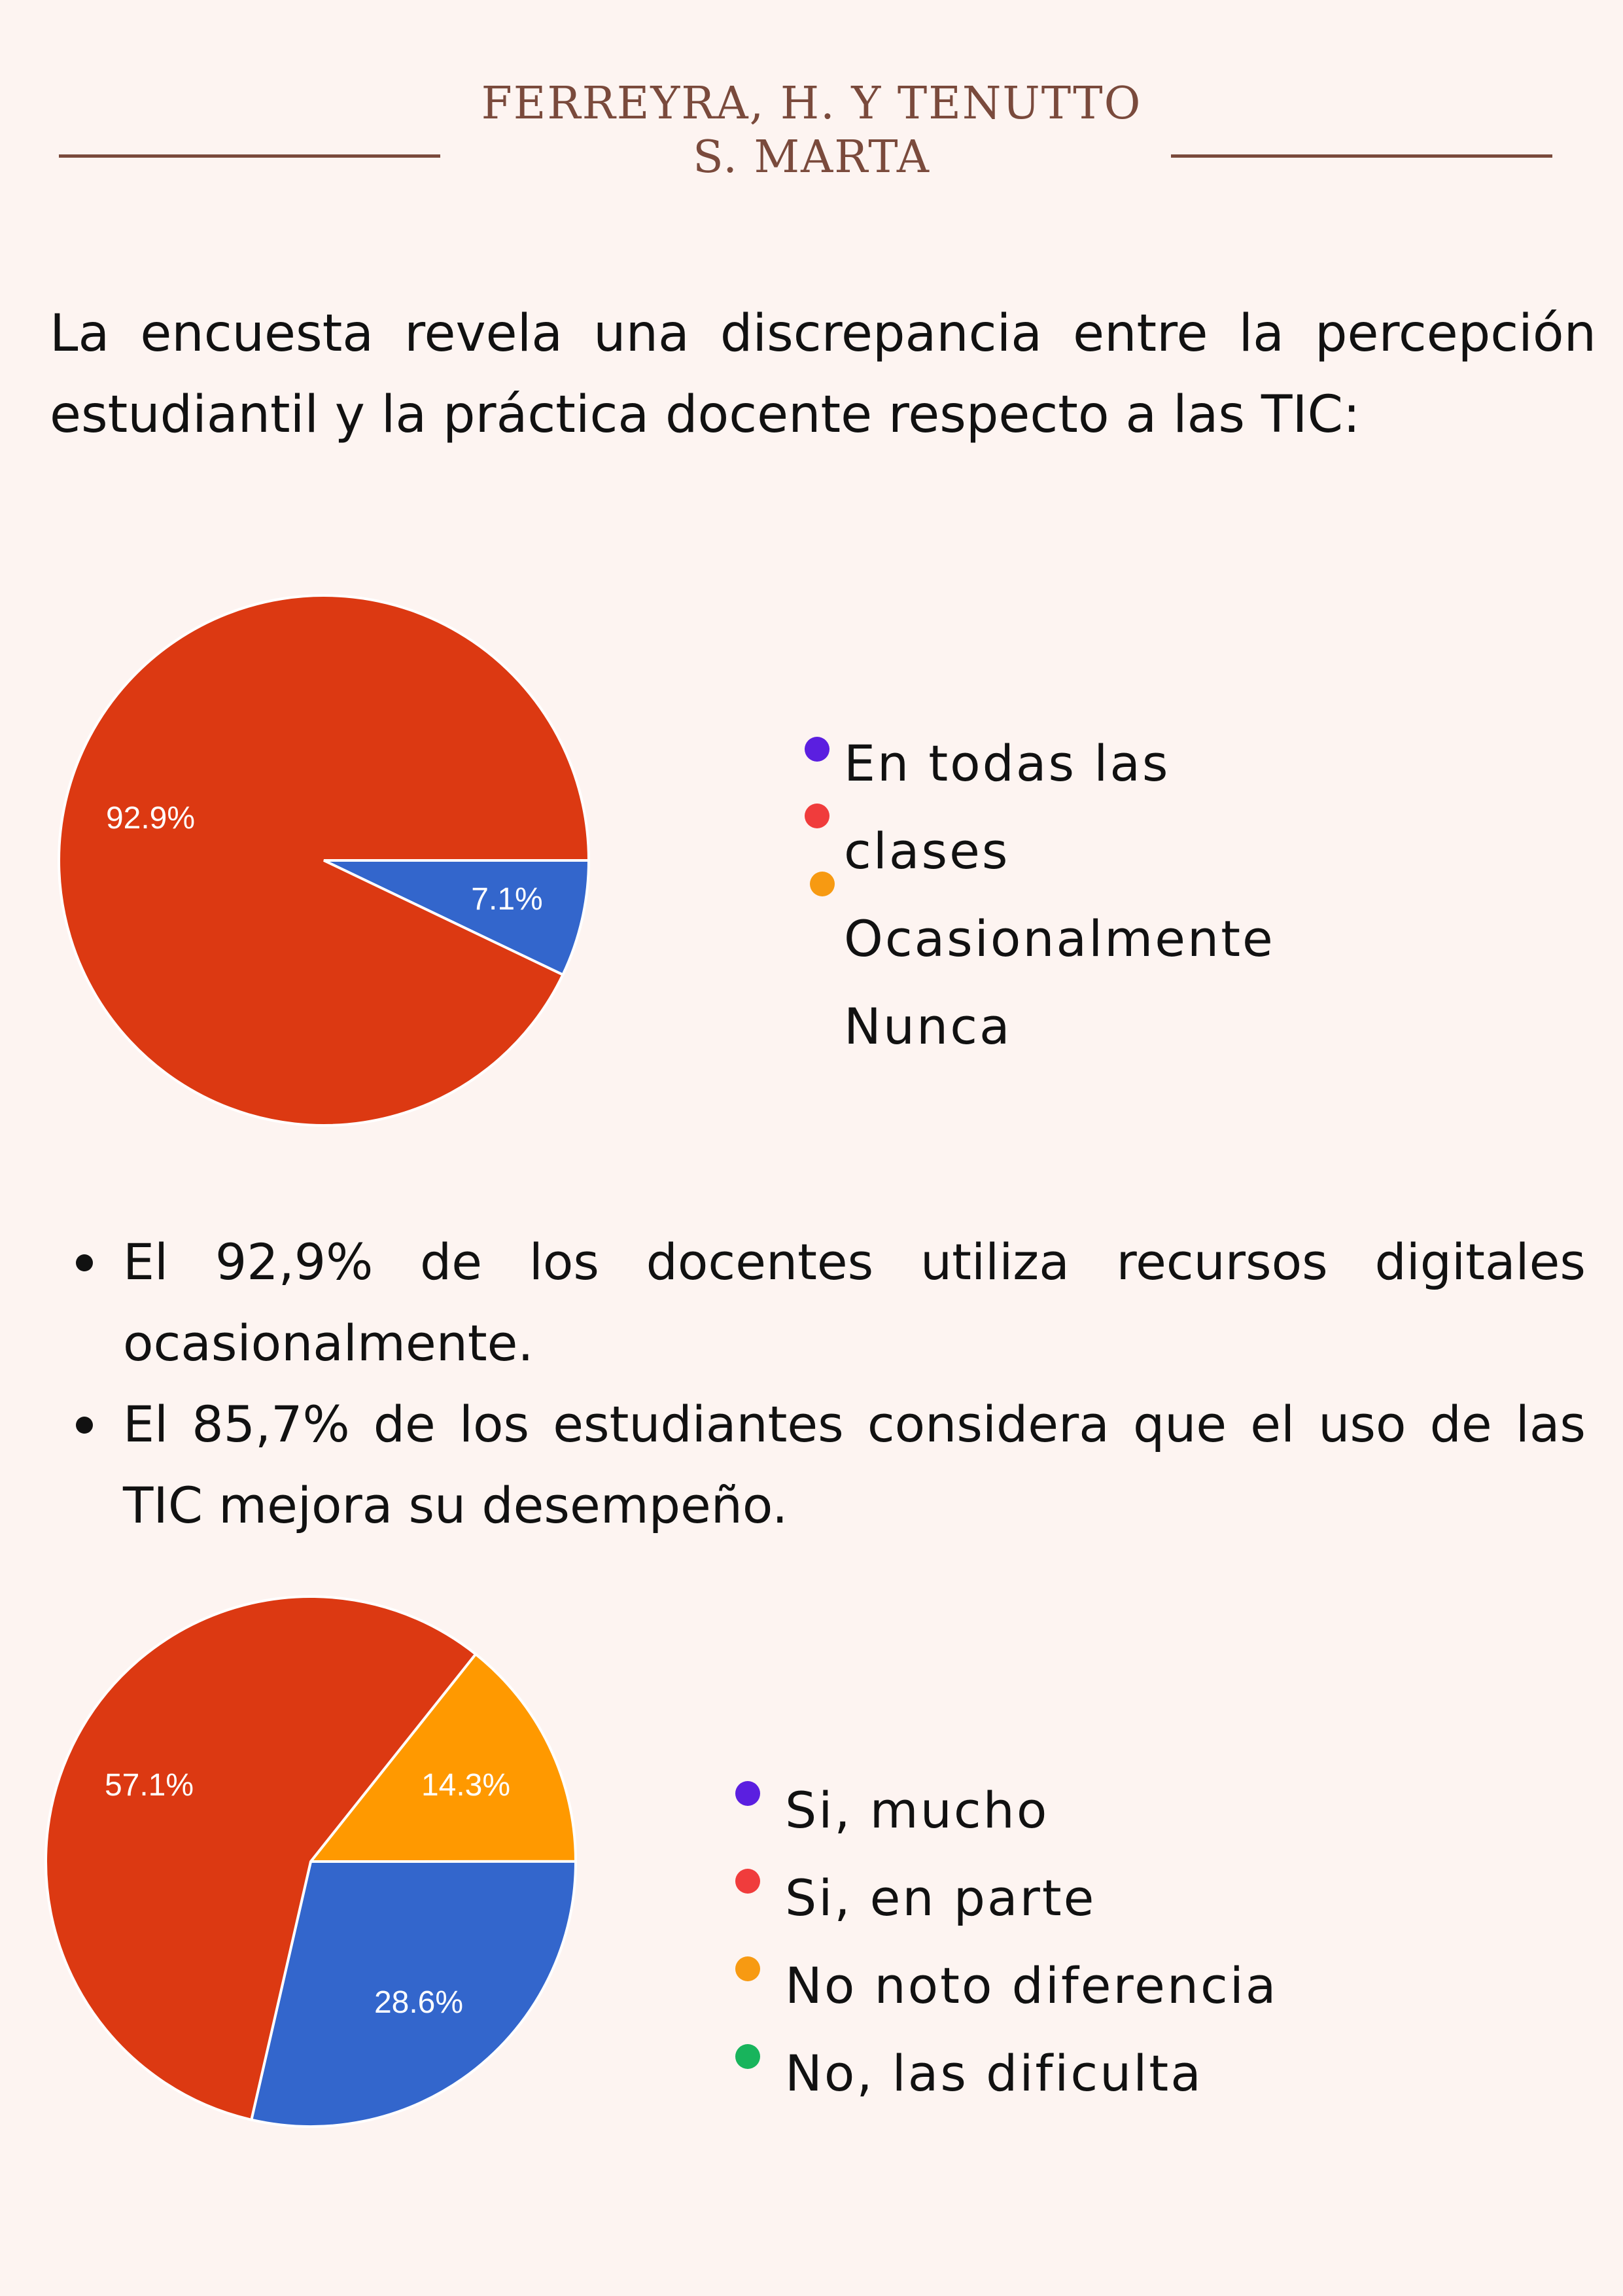  I want to click on pie-slice-label: 14.3%, so click(465, 1785).